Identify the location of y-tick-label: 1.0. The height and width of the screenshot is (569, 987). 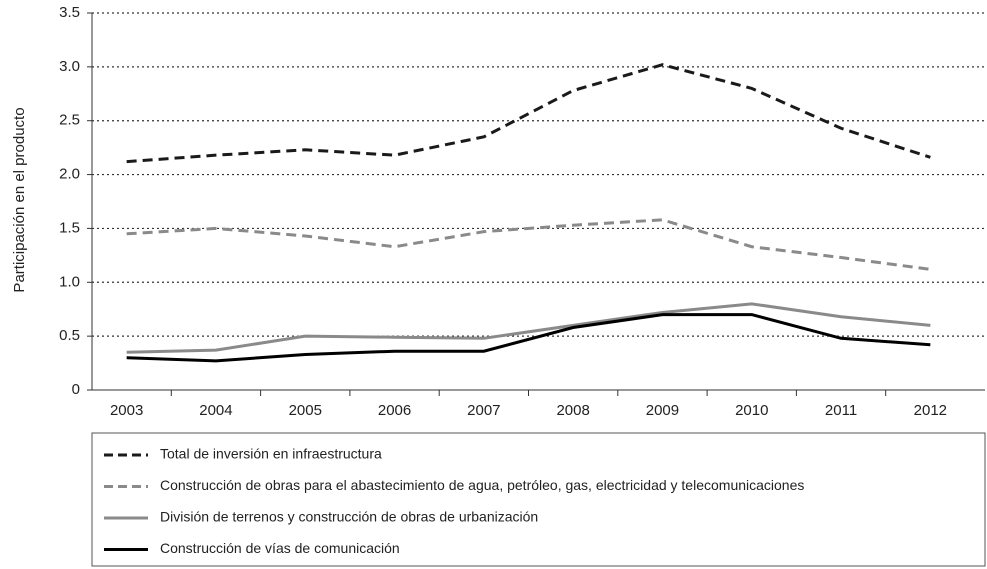
(69, 281).